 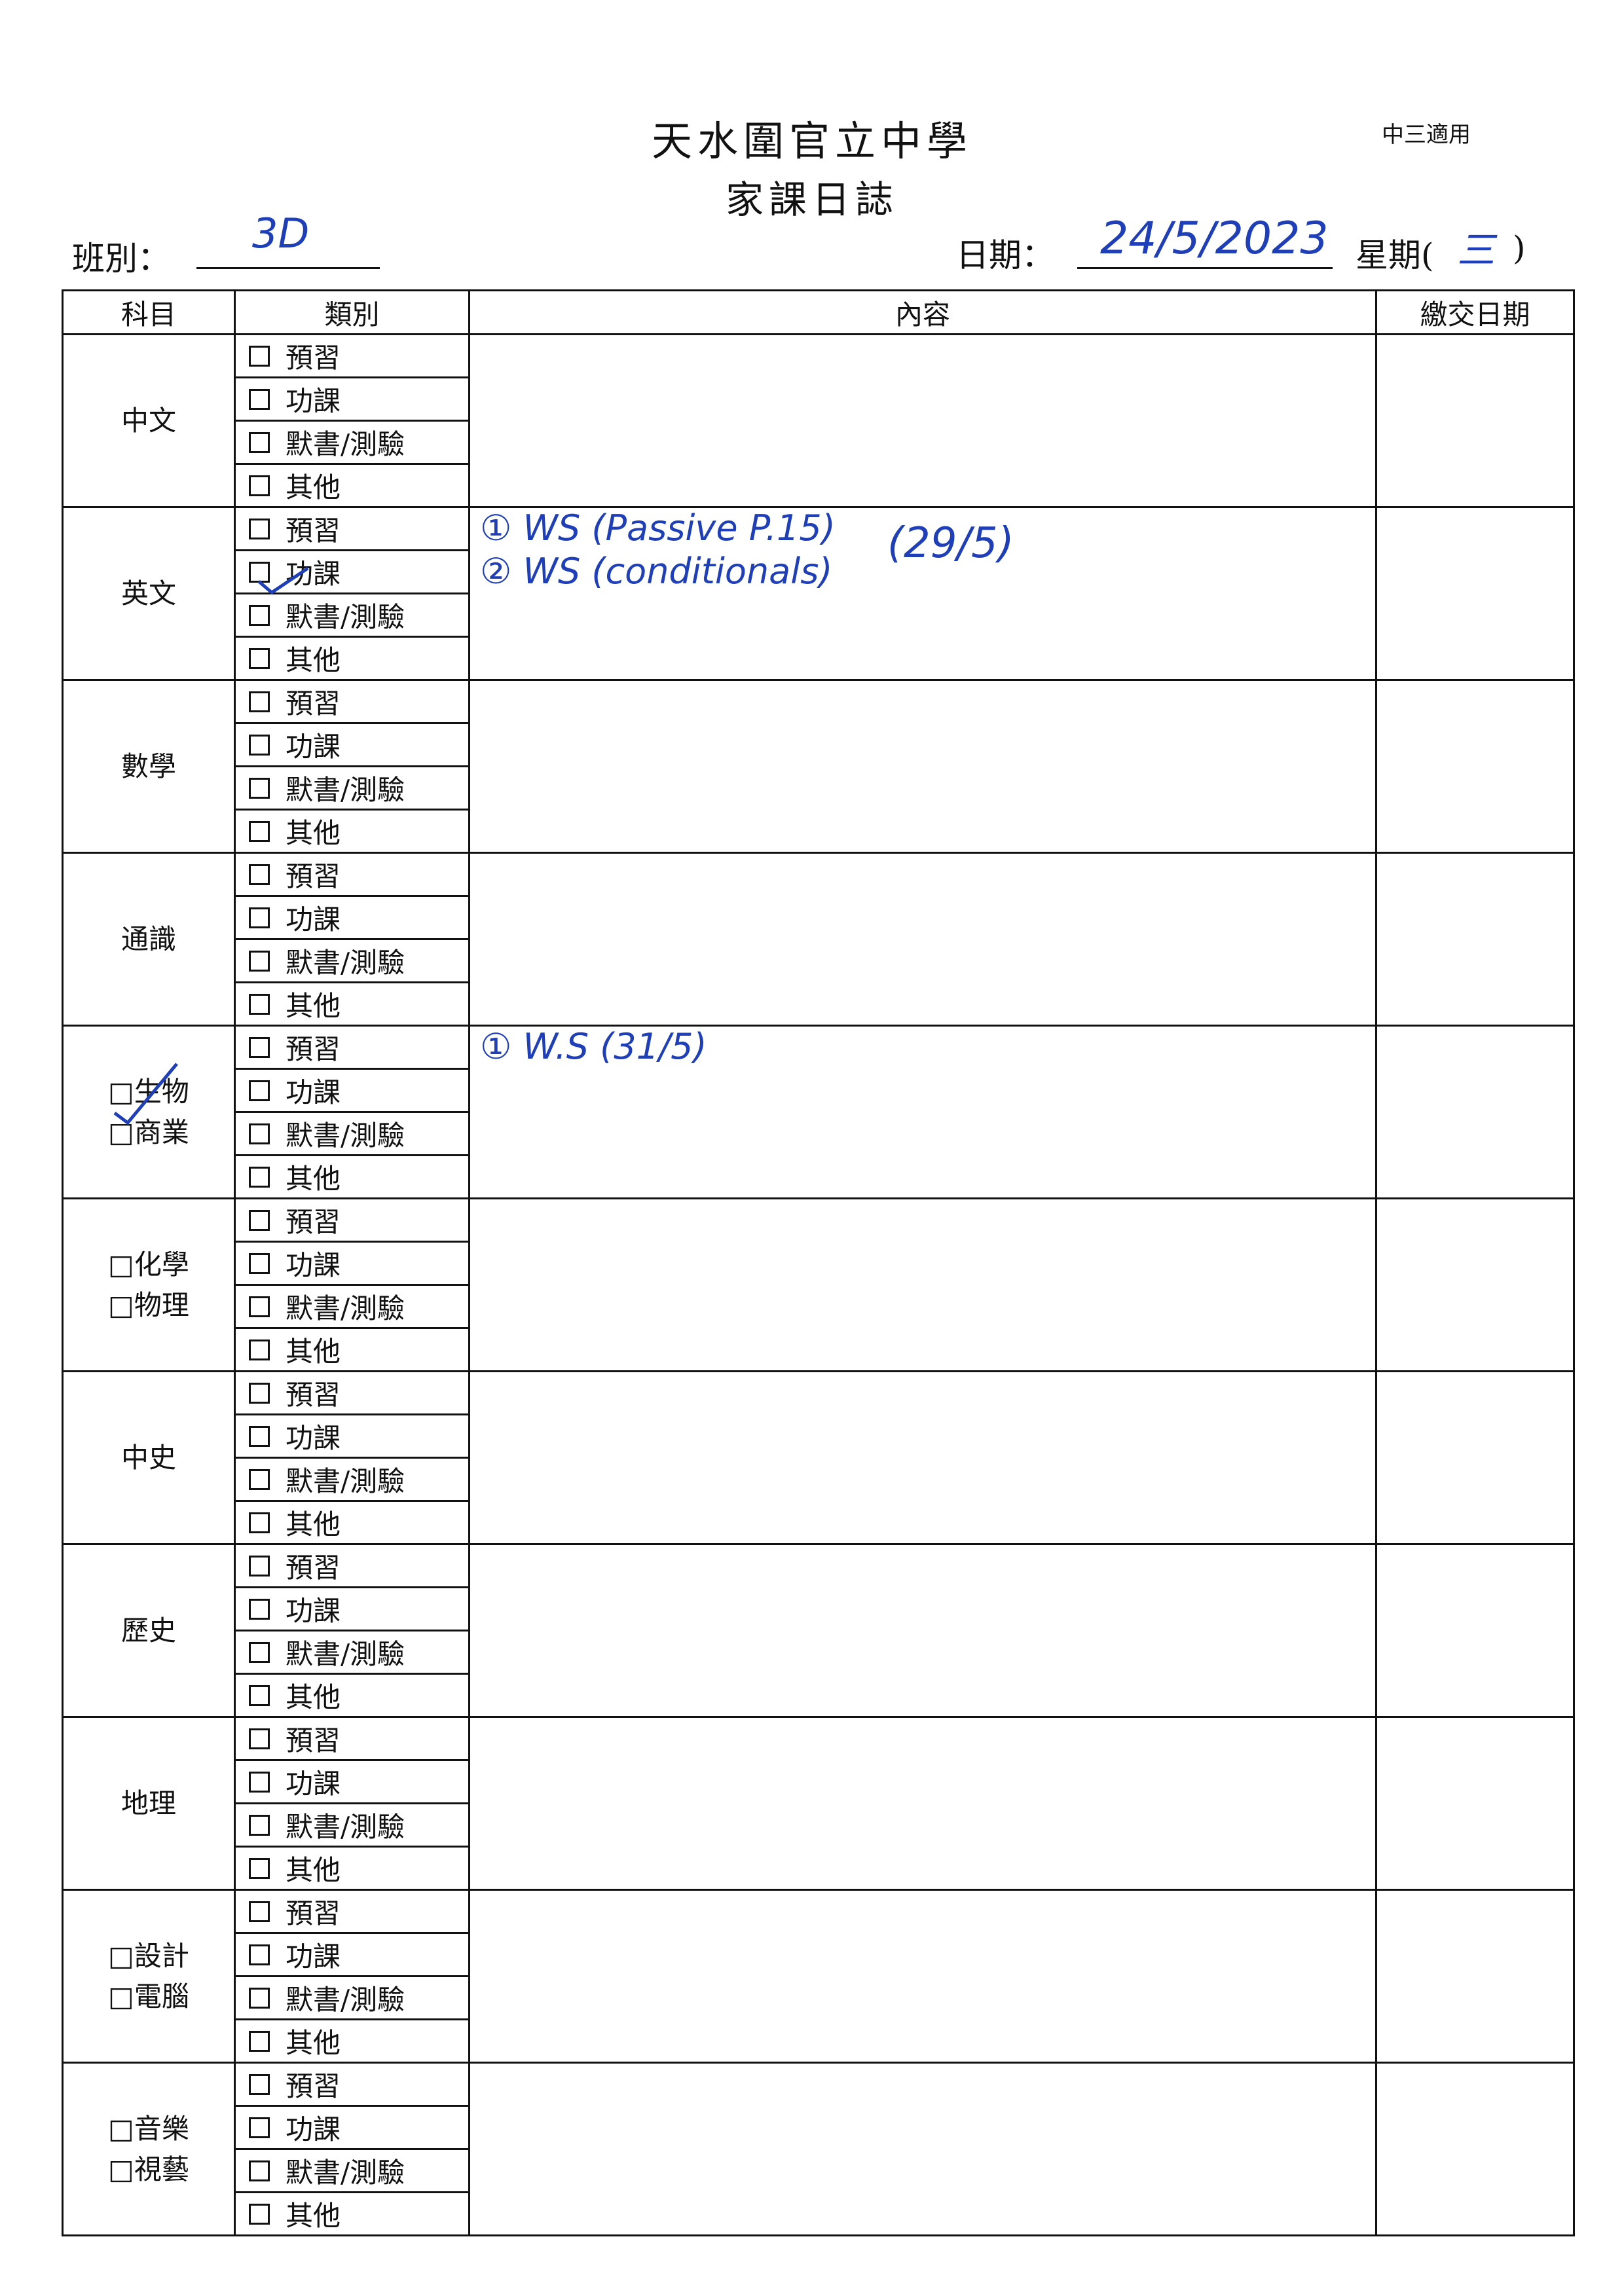 What do you see at coordinates (148, 420) in the screenshot?
I see `subject-name: 中文` at bounding box center [148, 420].